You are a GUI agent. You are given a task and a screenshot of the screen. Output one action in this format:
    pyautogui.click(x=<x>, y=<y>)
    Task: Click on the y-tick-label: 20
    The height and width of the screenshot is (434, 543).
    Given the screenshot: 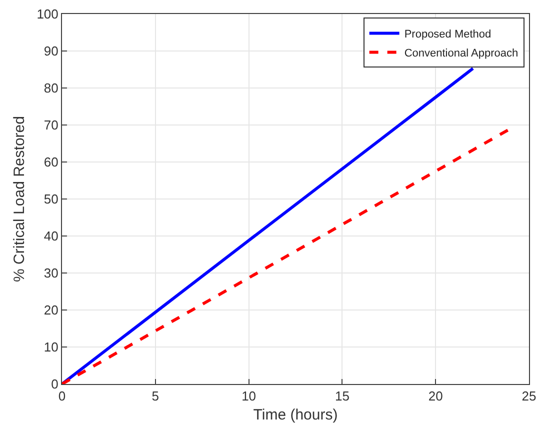 What is the action you would take?
    pyautogui.click(x=51, y=310)
    